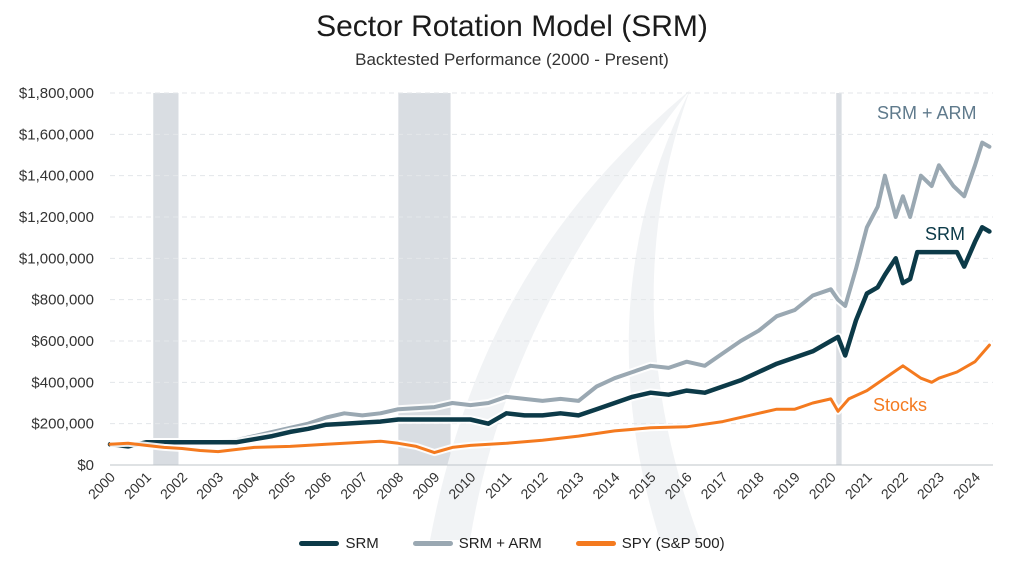 This screenshot has width=1024, height=569. I want to click on chart-title: Sector Rotation Model (SRM), so click(512, 26).